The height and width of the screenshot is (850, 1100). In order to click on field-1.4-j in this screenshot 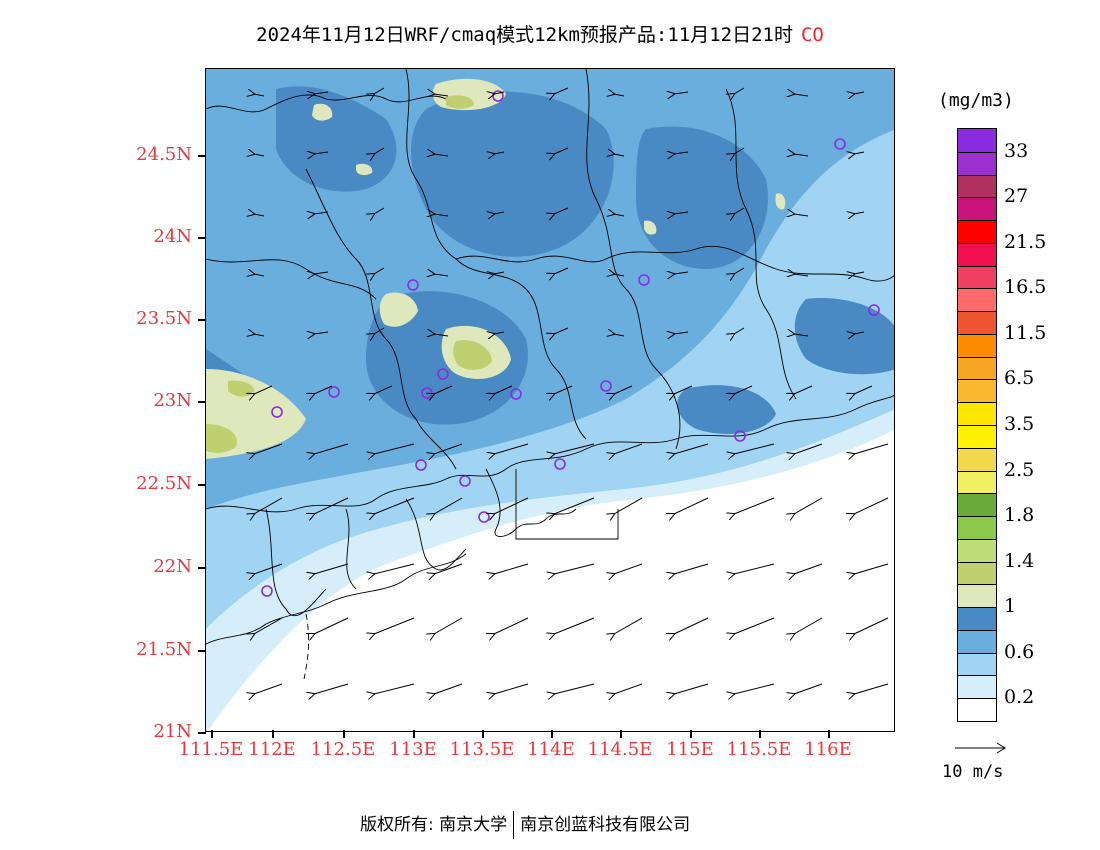, I will do `click(364, 169)`.